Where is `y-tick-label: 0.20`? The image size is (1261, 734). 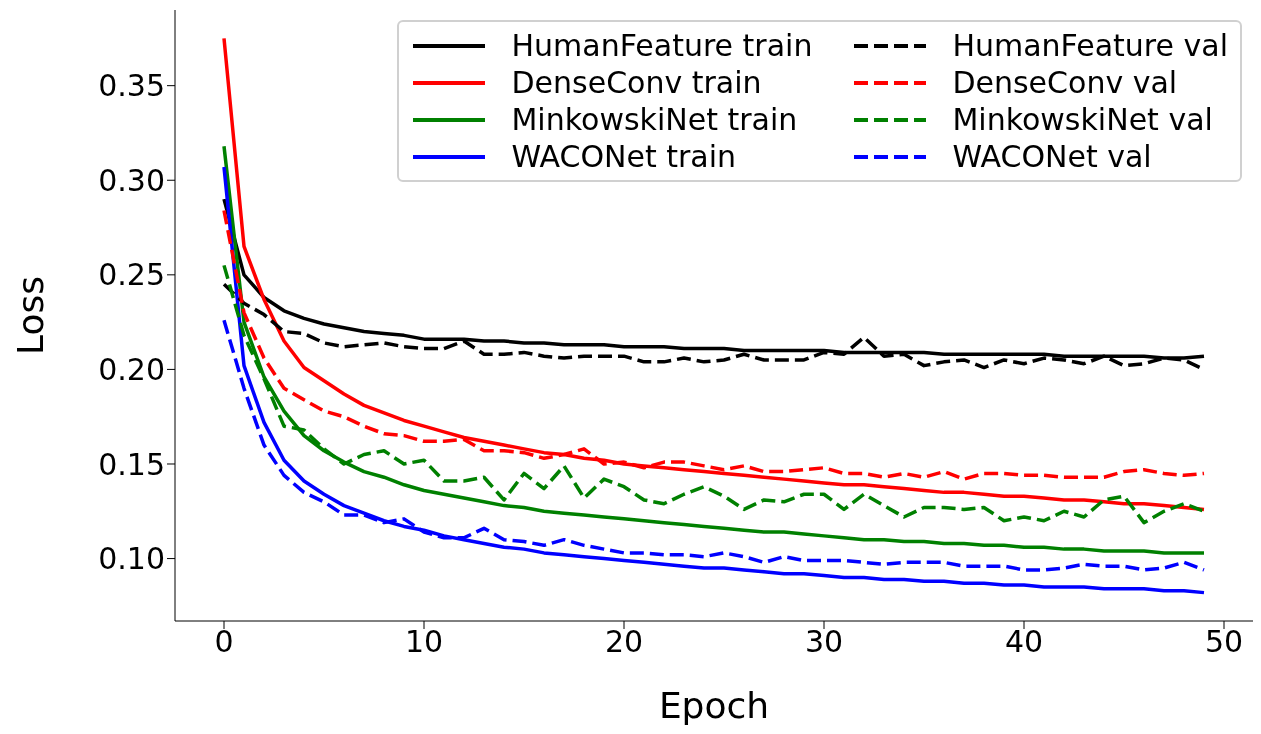 y-tick-label: 0.20 is located at coordinates (131, 370).